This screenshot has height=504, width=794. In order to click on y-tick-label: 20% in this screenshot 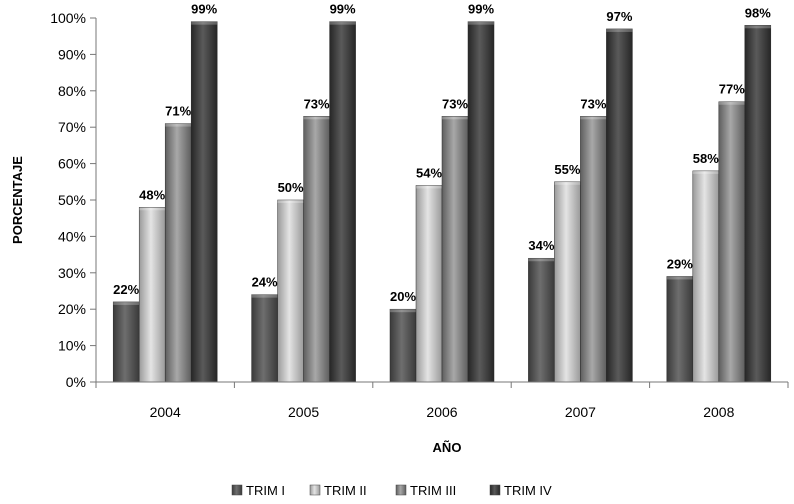, I will do `click(72, 309)`.